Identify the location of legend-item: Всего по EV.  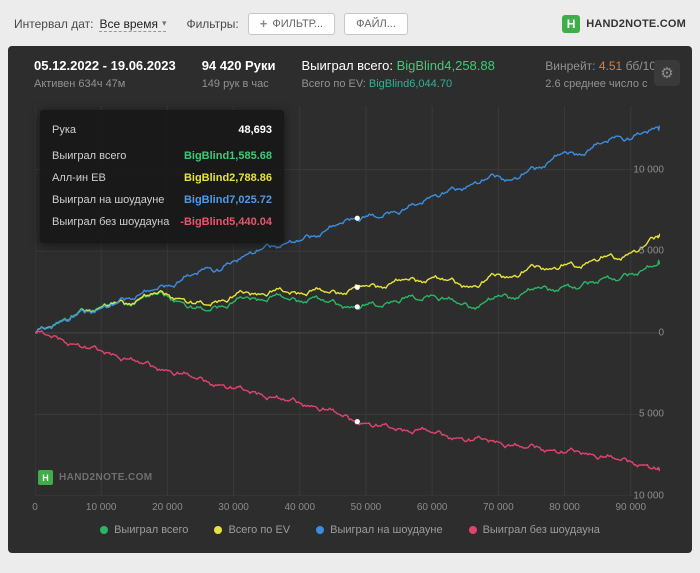
(252, 530).